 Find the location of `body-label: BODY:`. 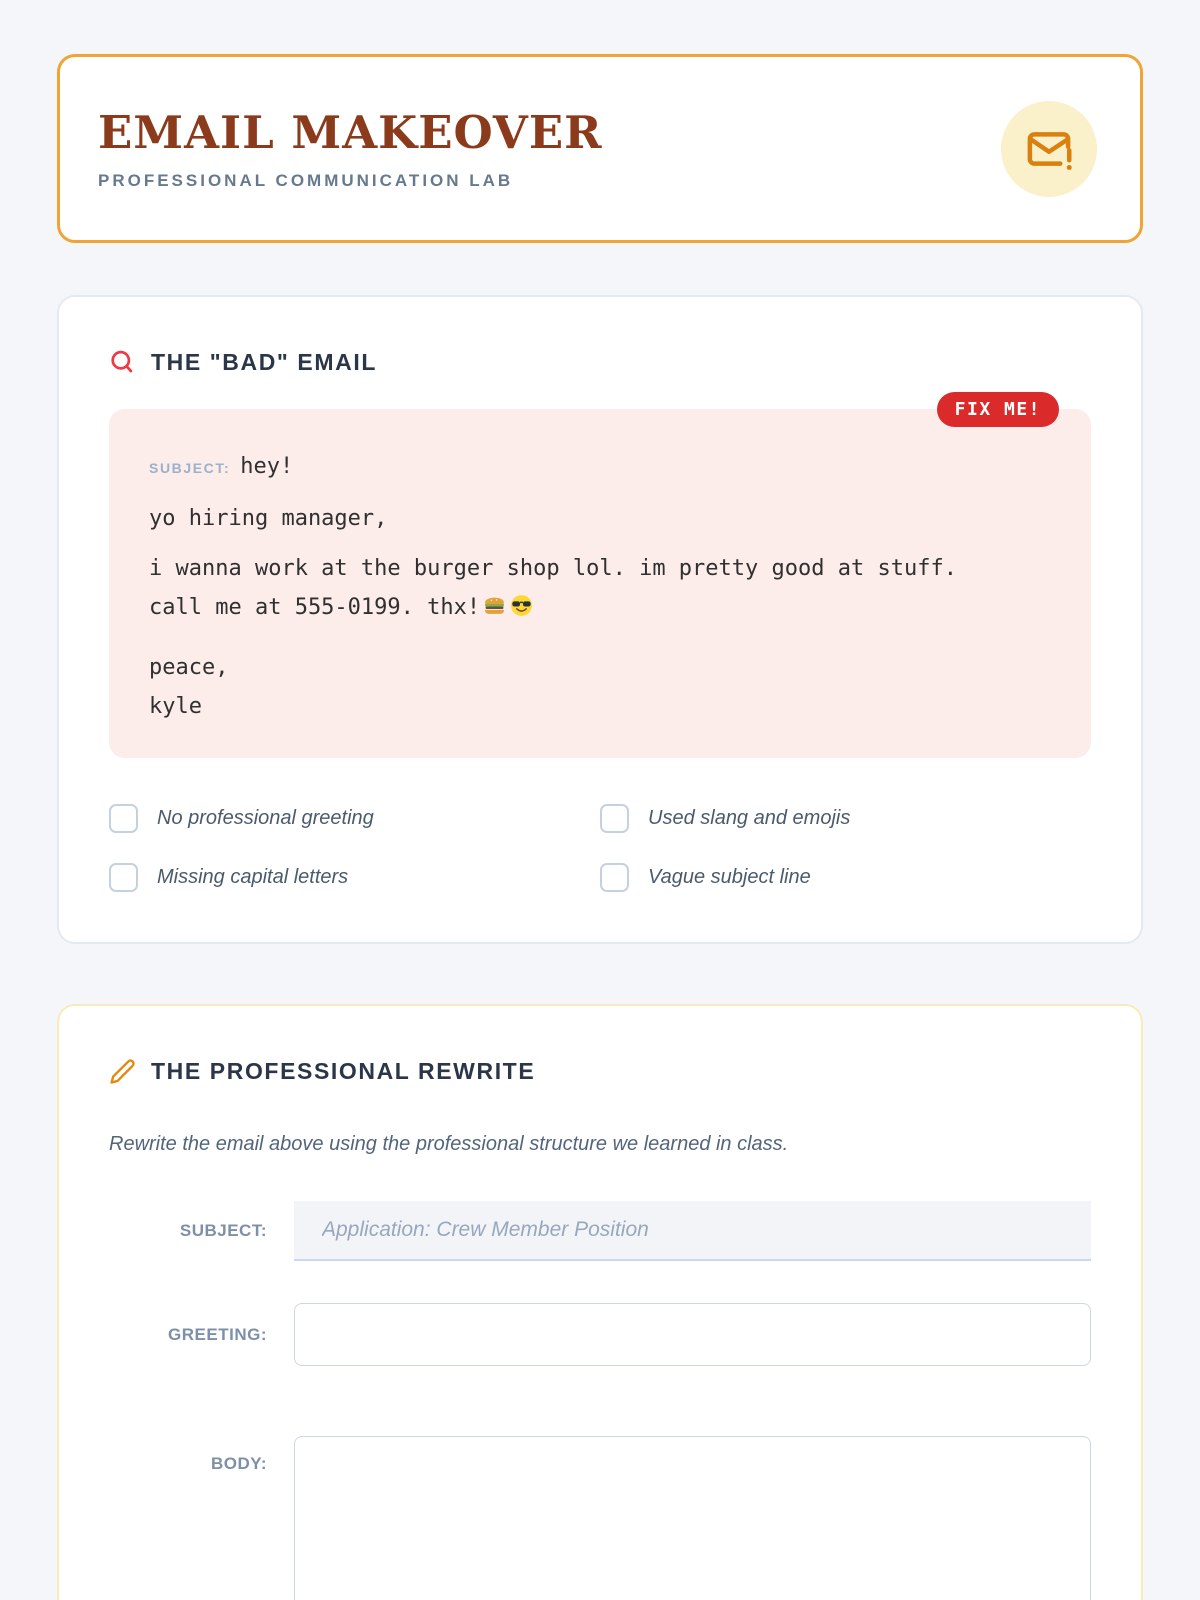

body-label: BODY: is located at coordinates (238, 1463).